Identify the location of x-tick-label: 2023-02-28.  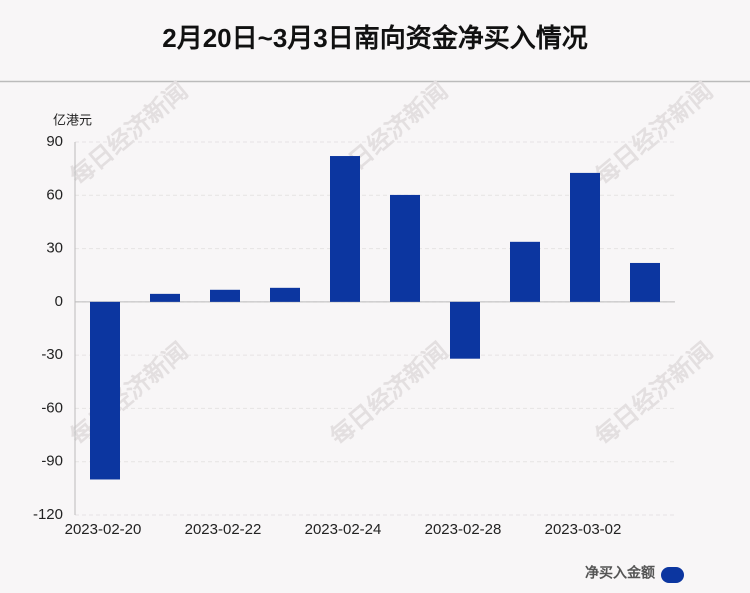
(463, 529).